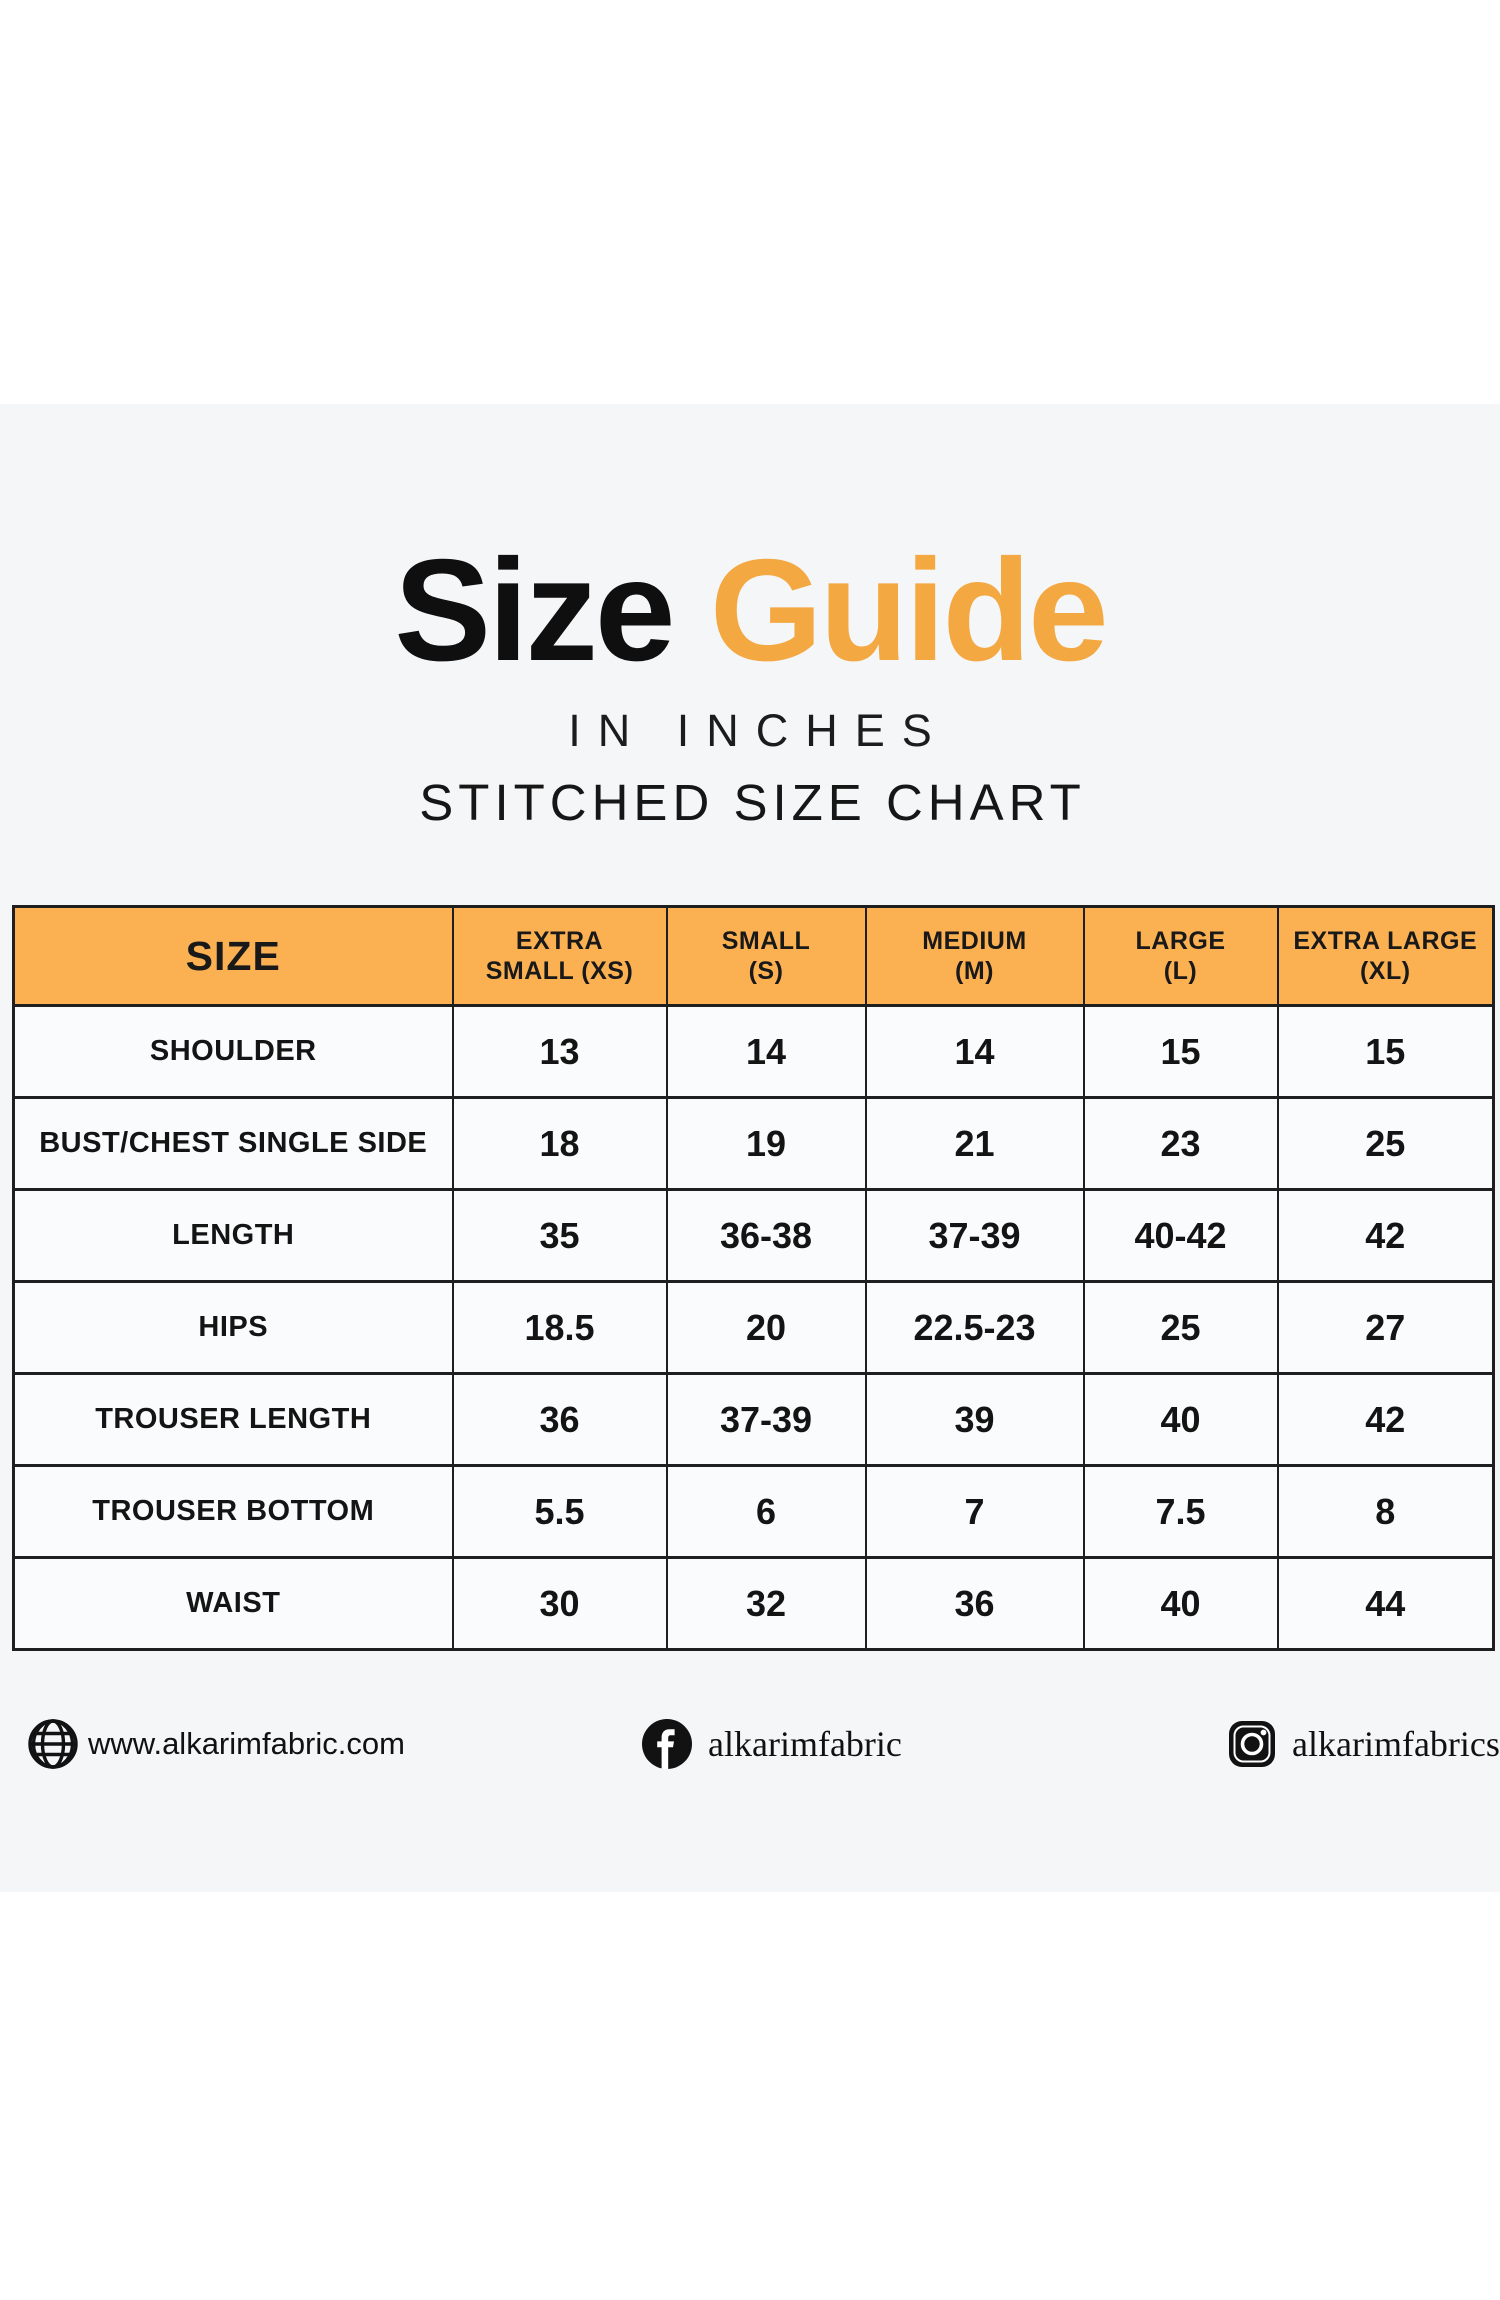 The height and width of the screenshot is (2300, 1500). Describe the element at coordinates (559, 956) in the screenshot. I see `column-header-extra-small: EXTRA SMALL (XS)` at that location.